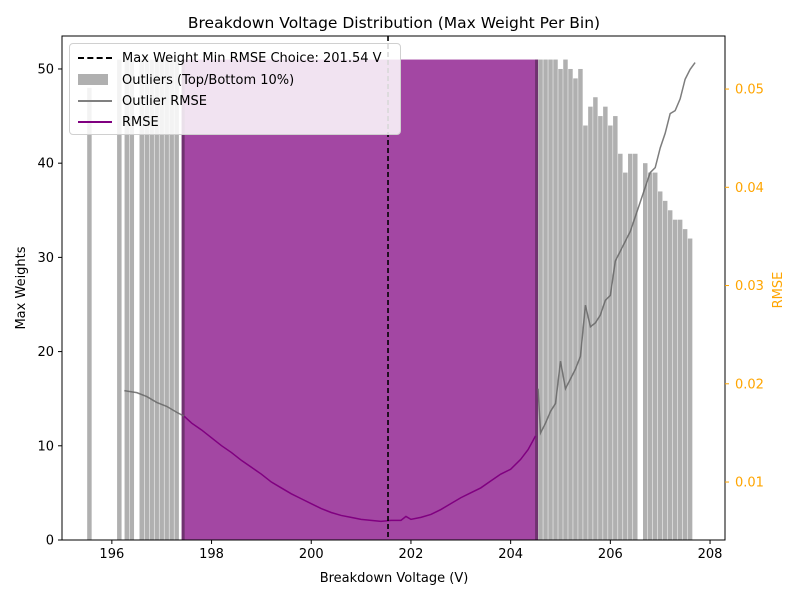 The image size is (800, 600). Describe the element at coordinates (50, 541) in the screenshot. I see `y-tick-label: 0` at that location.